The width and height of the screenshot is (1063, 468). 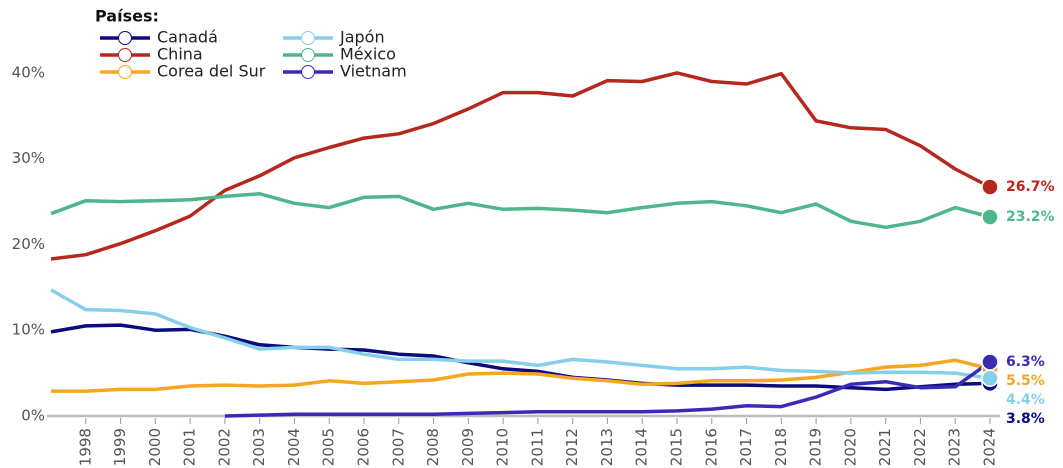 What do you see at coordinates (28, 158) in the screenshot?
I see `y-tick-label: 30%` at bounding box center [28, 158].